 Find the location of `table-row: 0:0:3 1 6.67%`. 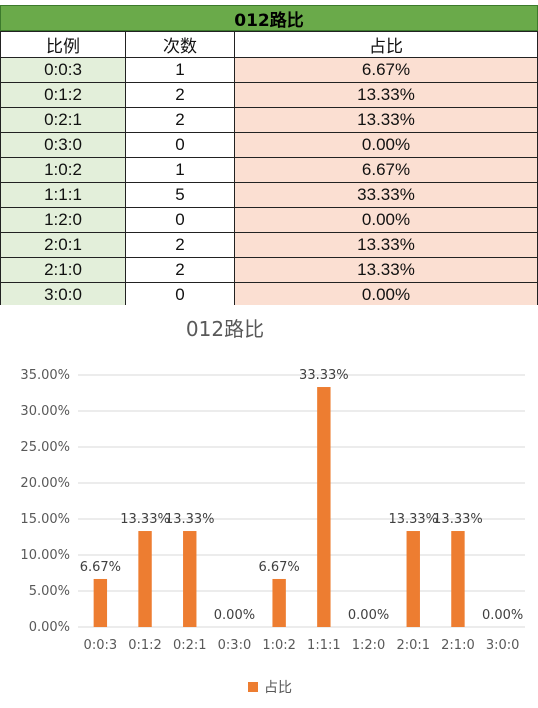

table-row: 0:0:3 1 6.67% is located at coordinates (269, 70).